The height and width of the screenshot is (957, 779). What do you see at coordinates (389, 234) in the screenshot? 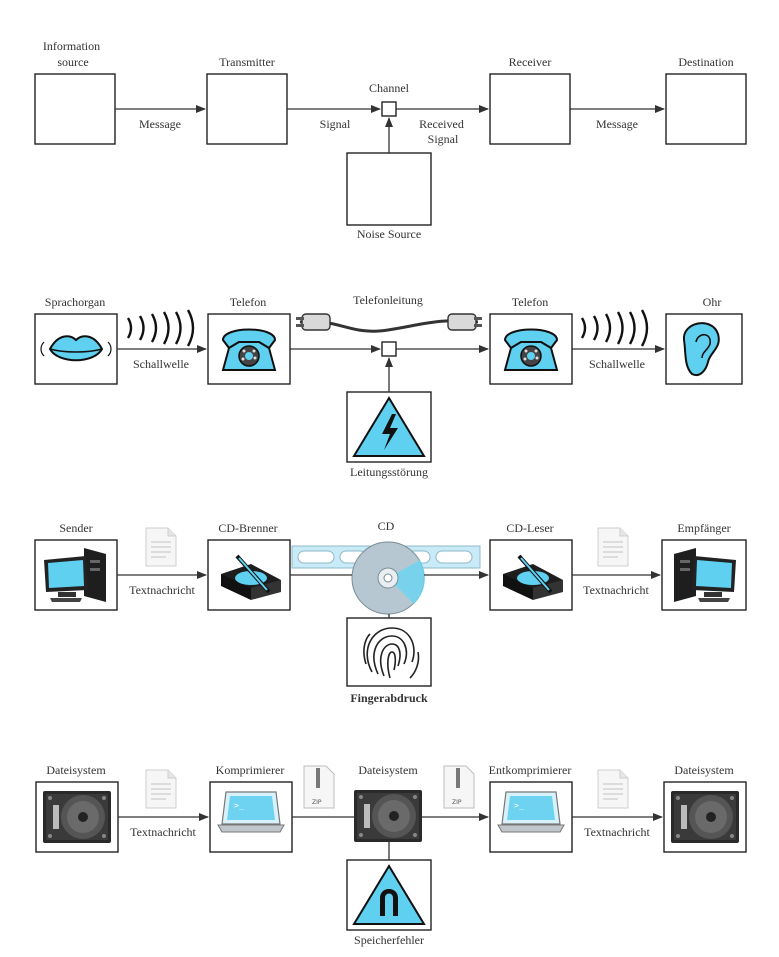
I see `row1-noise-label: Noise Source` at bounding box center [389, 234].